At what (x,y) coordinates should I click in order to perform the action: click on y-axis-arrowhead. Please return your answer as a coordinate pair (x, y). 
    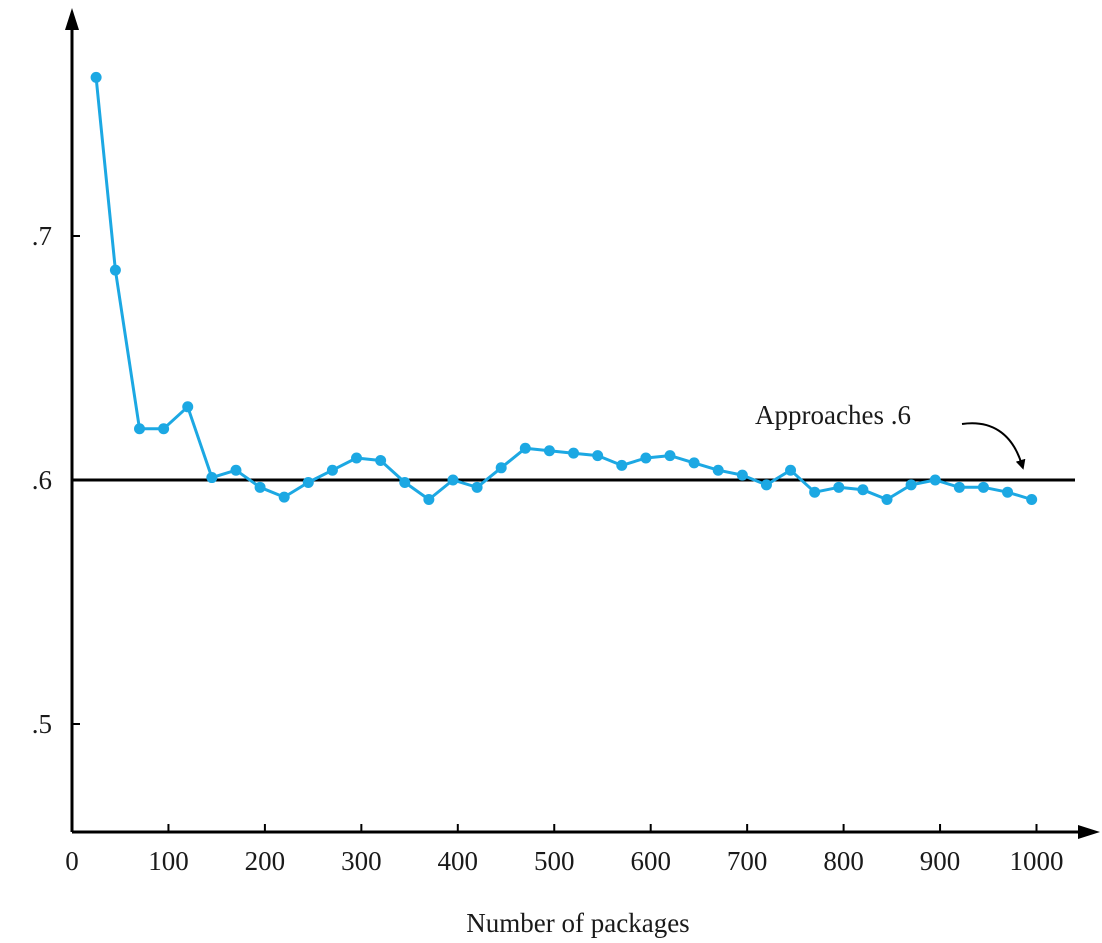
    Looking at the image, I should click on (72, 19).